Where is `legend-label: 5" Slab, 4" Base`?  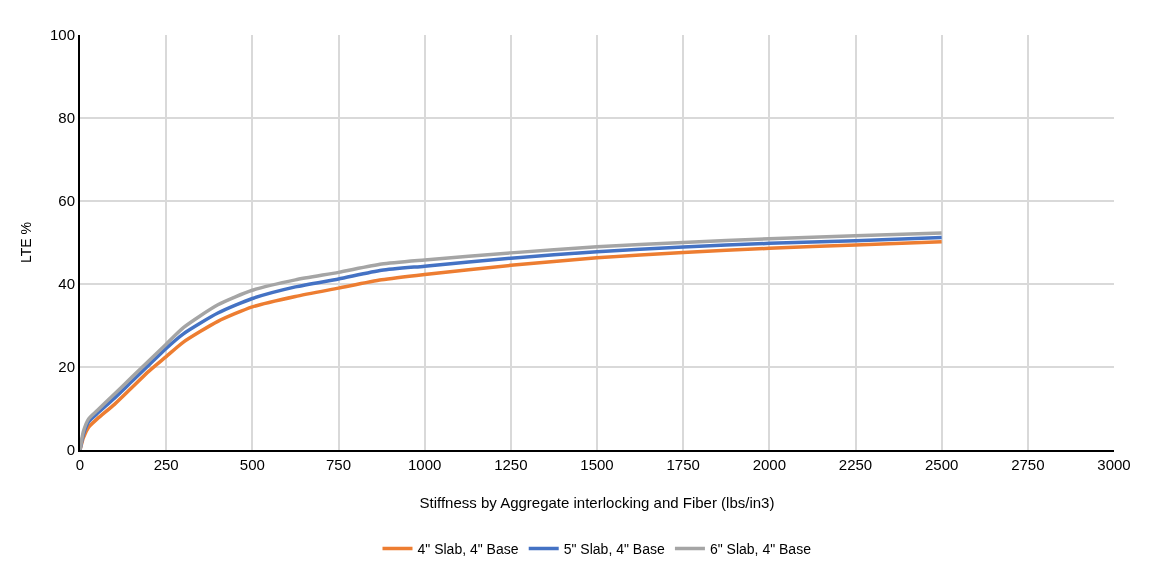 legend-label: 5" Slab, 4" Base is located at coordinates (614, 549).